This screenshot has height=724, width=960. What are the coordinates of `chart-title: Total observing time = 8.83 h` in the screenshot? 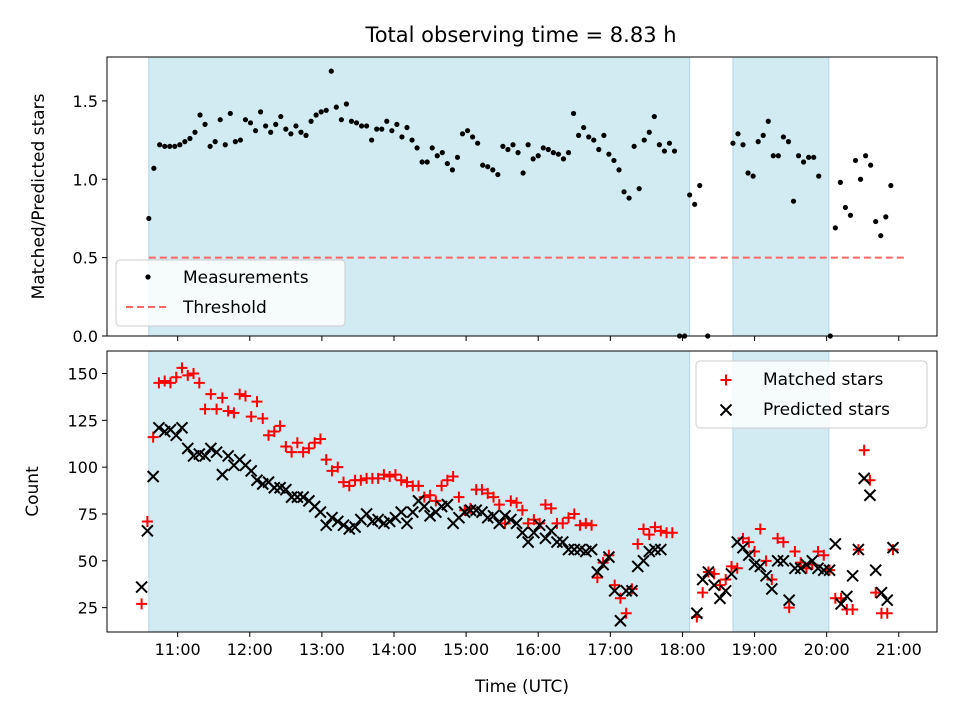 It's located at (520, 35).